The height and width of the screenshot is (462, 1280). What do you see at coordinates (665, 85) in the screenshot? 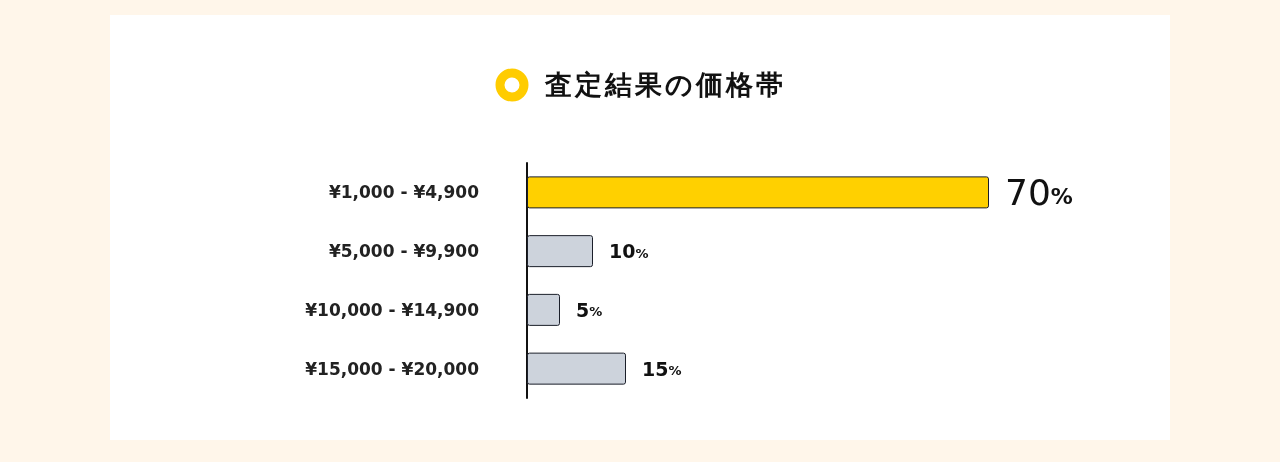
I see `chart-title: 査定結果の価格帯` at bounding box center [665, 85].